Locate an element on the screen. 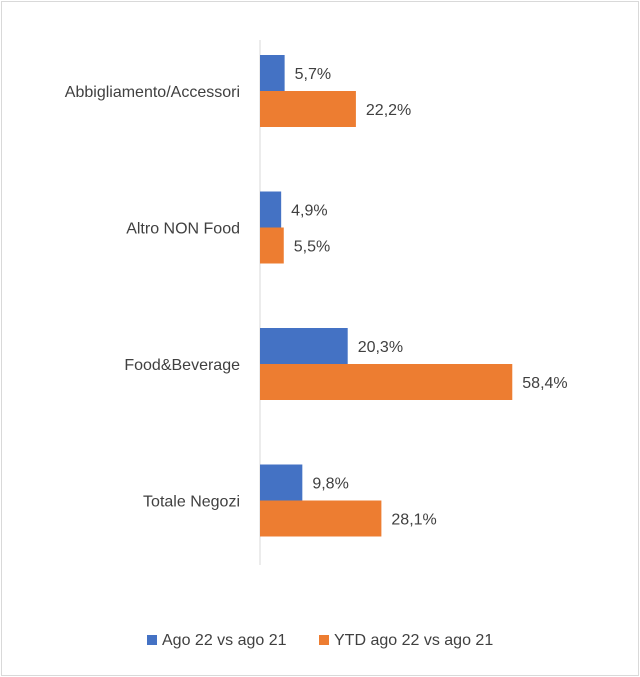  legend-label: YTD ago 22 vs ago 21 is located at coordinates (413, 640).